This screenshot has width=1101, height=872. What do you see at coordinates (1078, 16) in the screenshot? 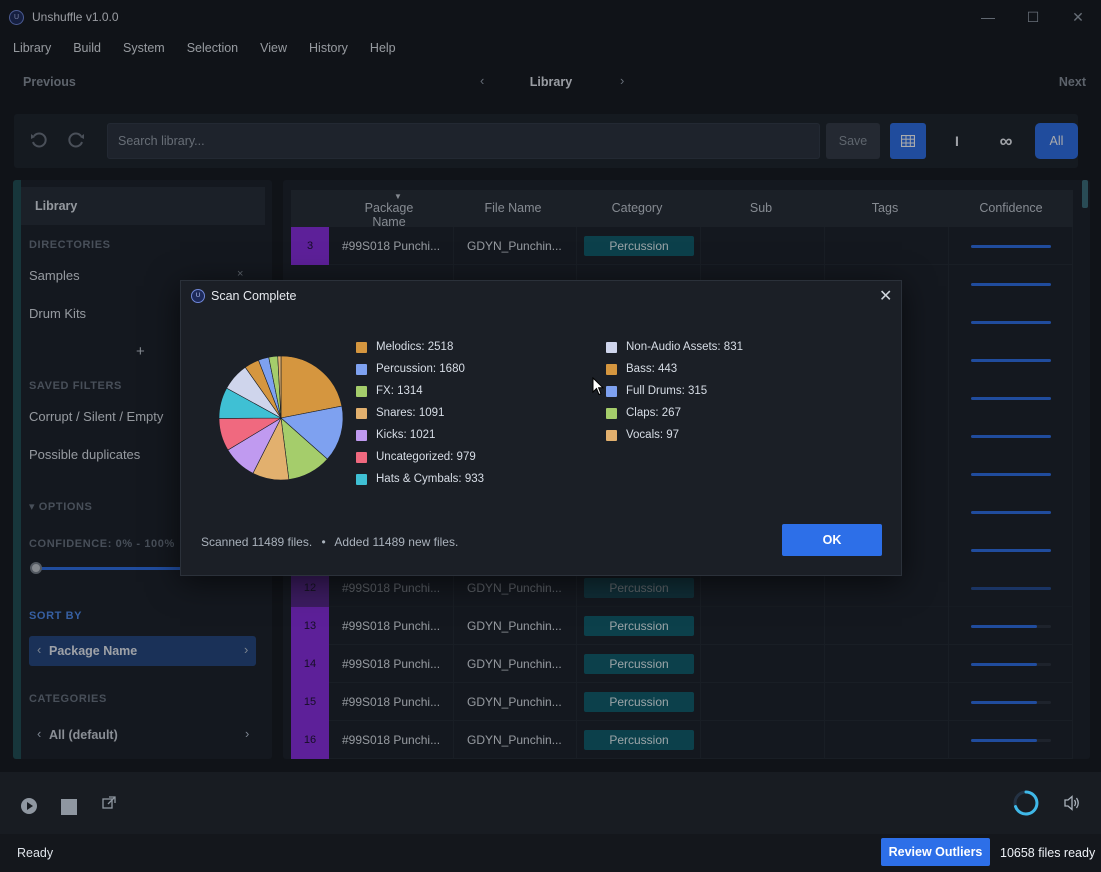
I see `close-window-button: ✕` at bounding box center [1078, 16].